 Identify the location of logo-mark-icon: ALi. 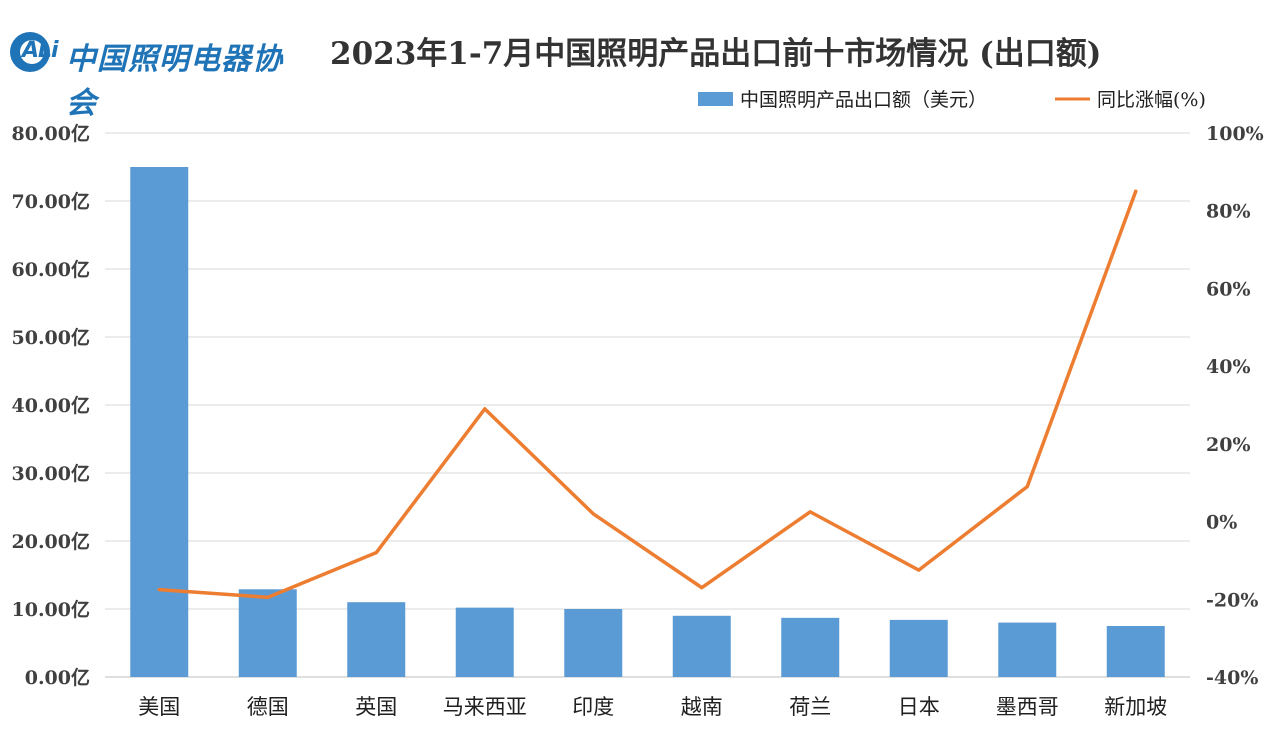
(34, 52).